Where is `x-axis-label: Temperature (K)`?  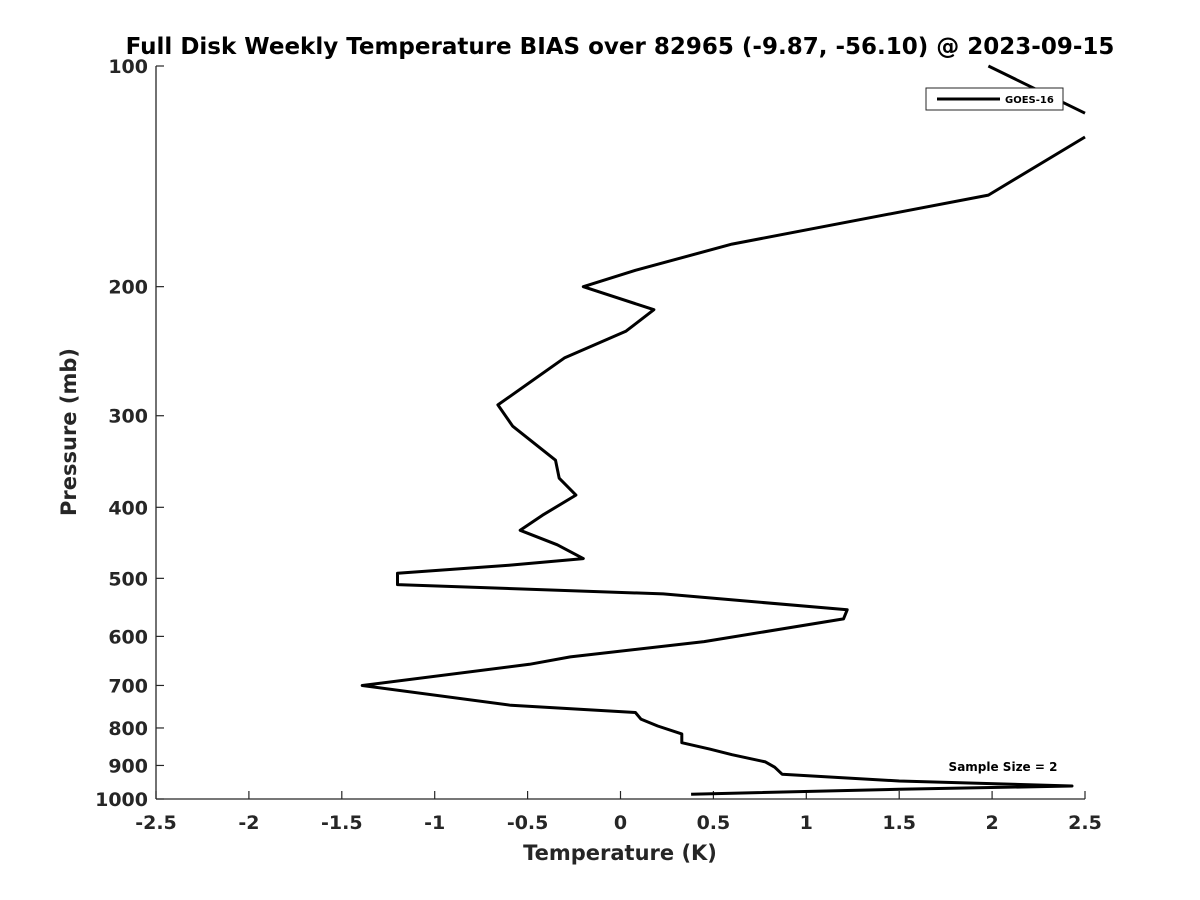 x-axis-label: Temperature (K) is located at coordinates (620, 853).